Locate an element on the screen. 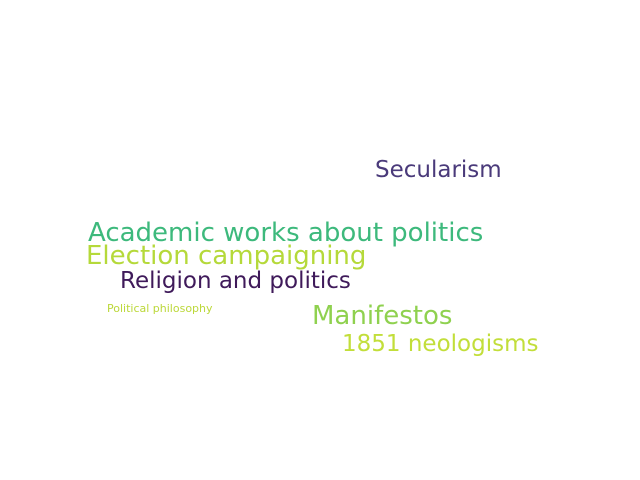  word-manifestos: Manifestos is located at coordinates (382, 316).